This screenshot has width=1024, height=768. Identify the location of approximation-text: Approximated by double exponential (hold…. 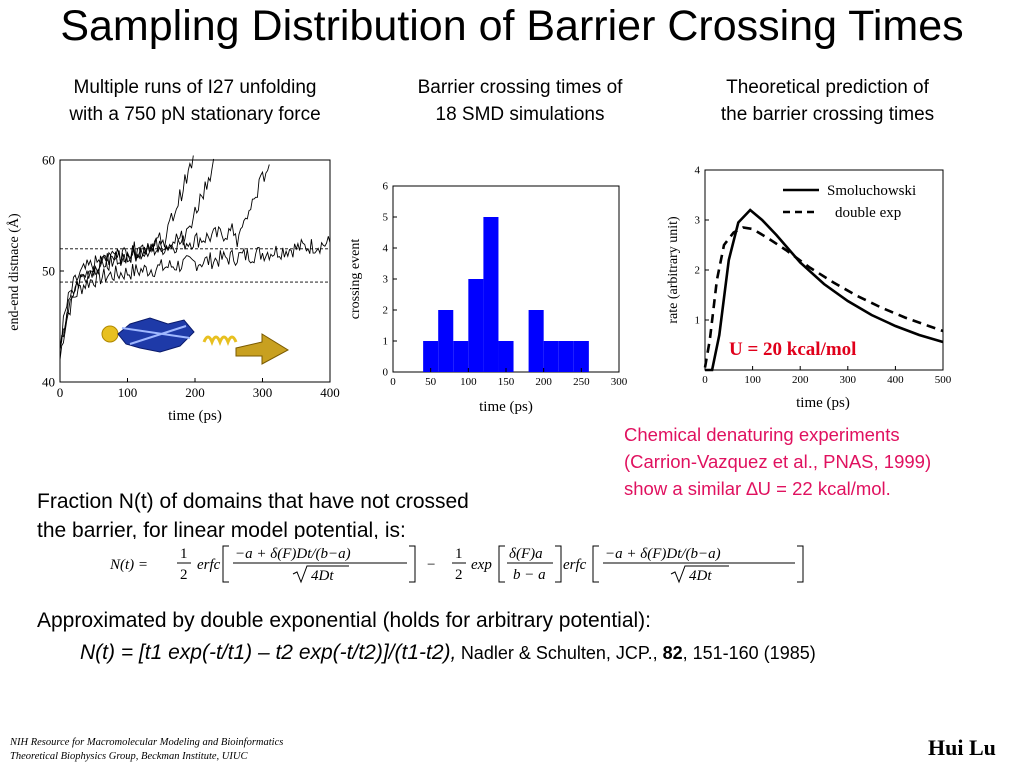
(344, 620).